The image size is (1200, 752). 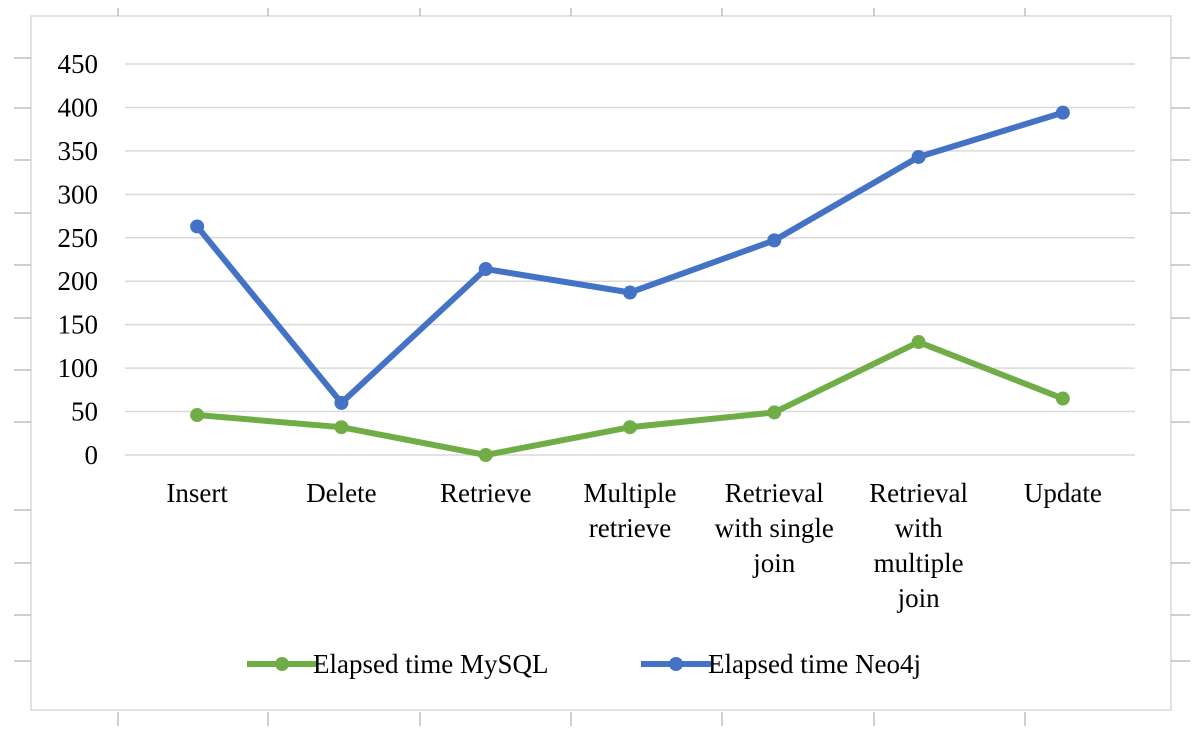 I want to click on x-category-label: Update, so click(x=1063, y=493).